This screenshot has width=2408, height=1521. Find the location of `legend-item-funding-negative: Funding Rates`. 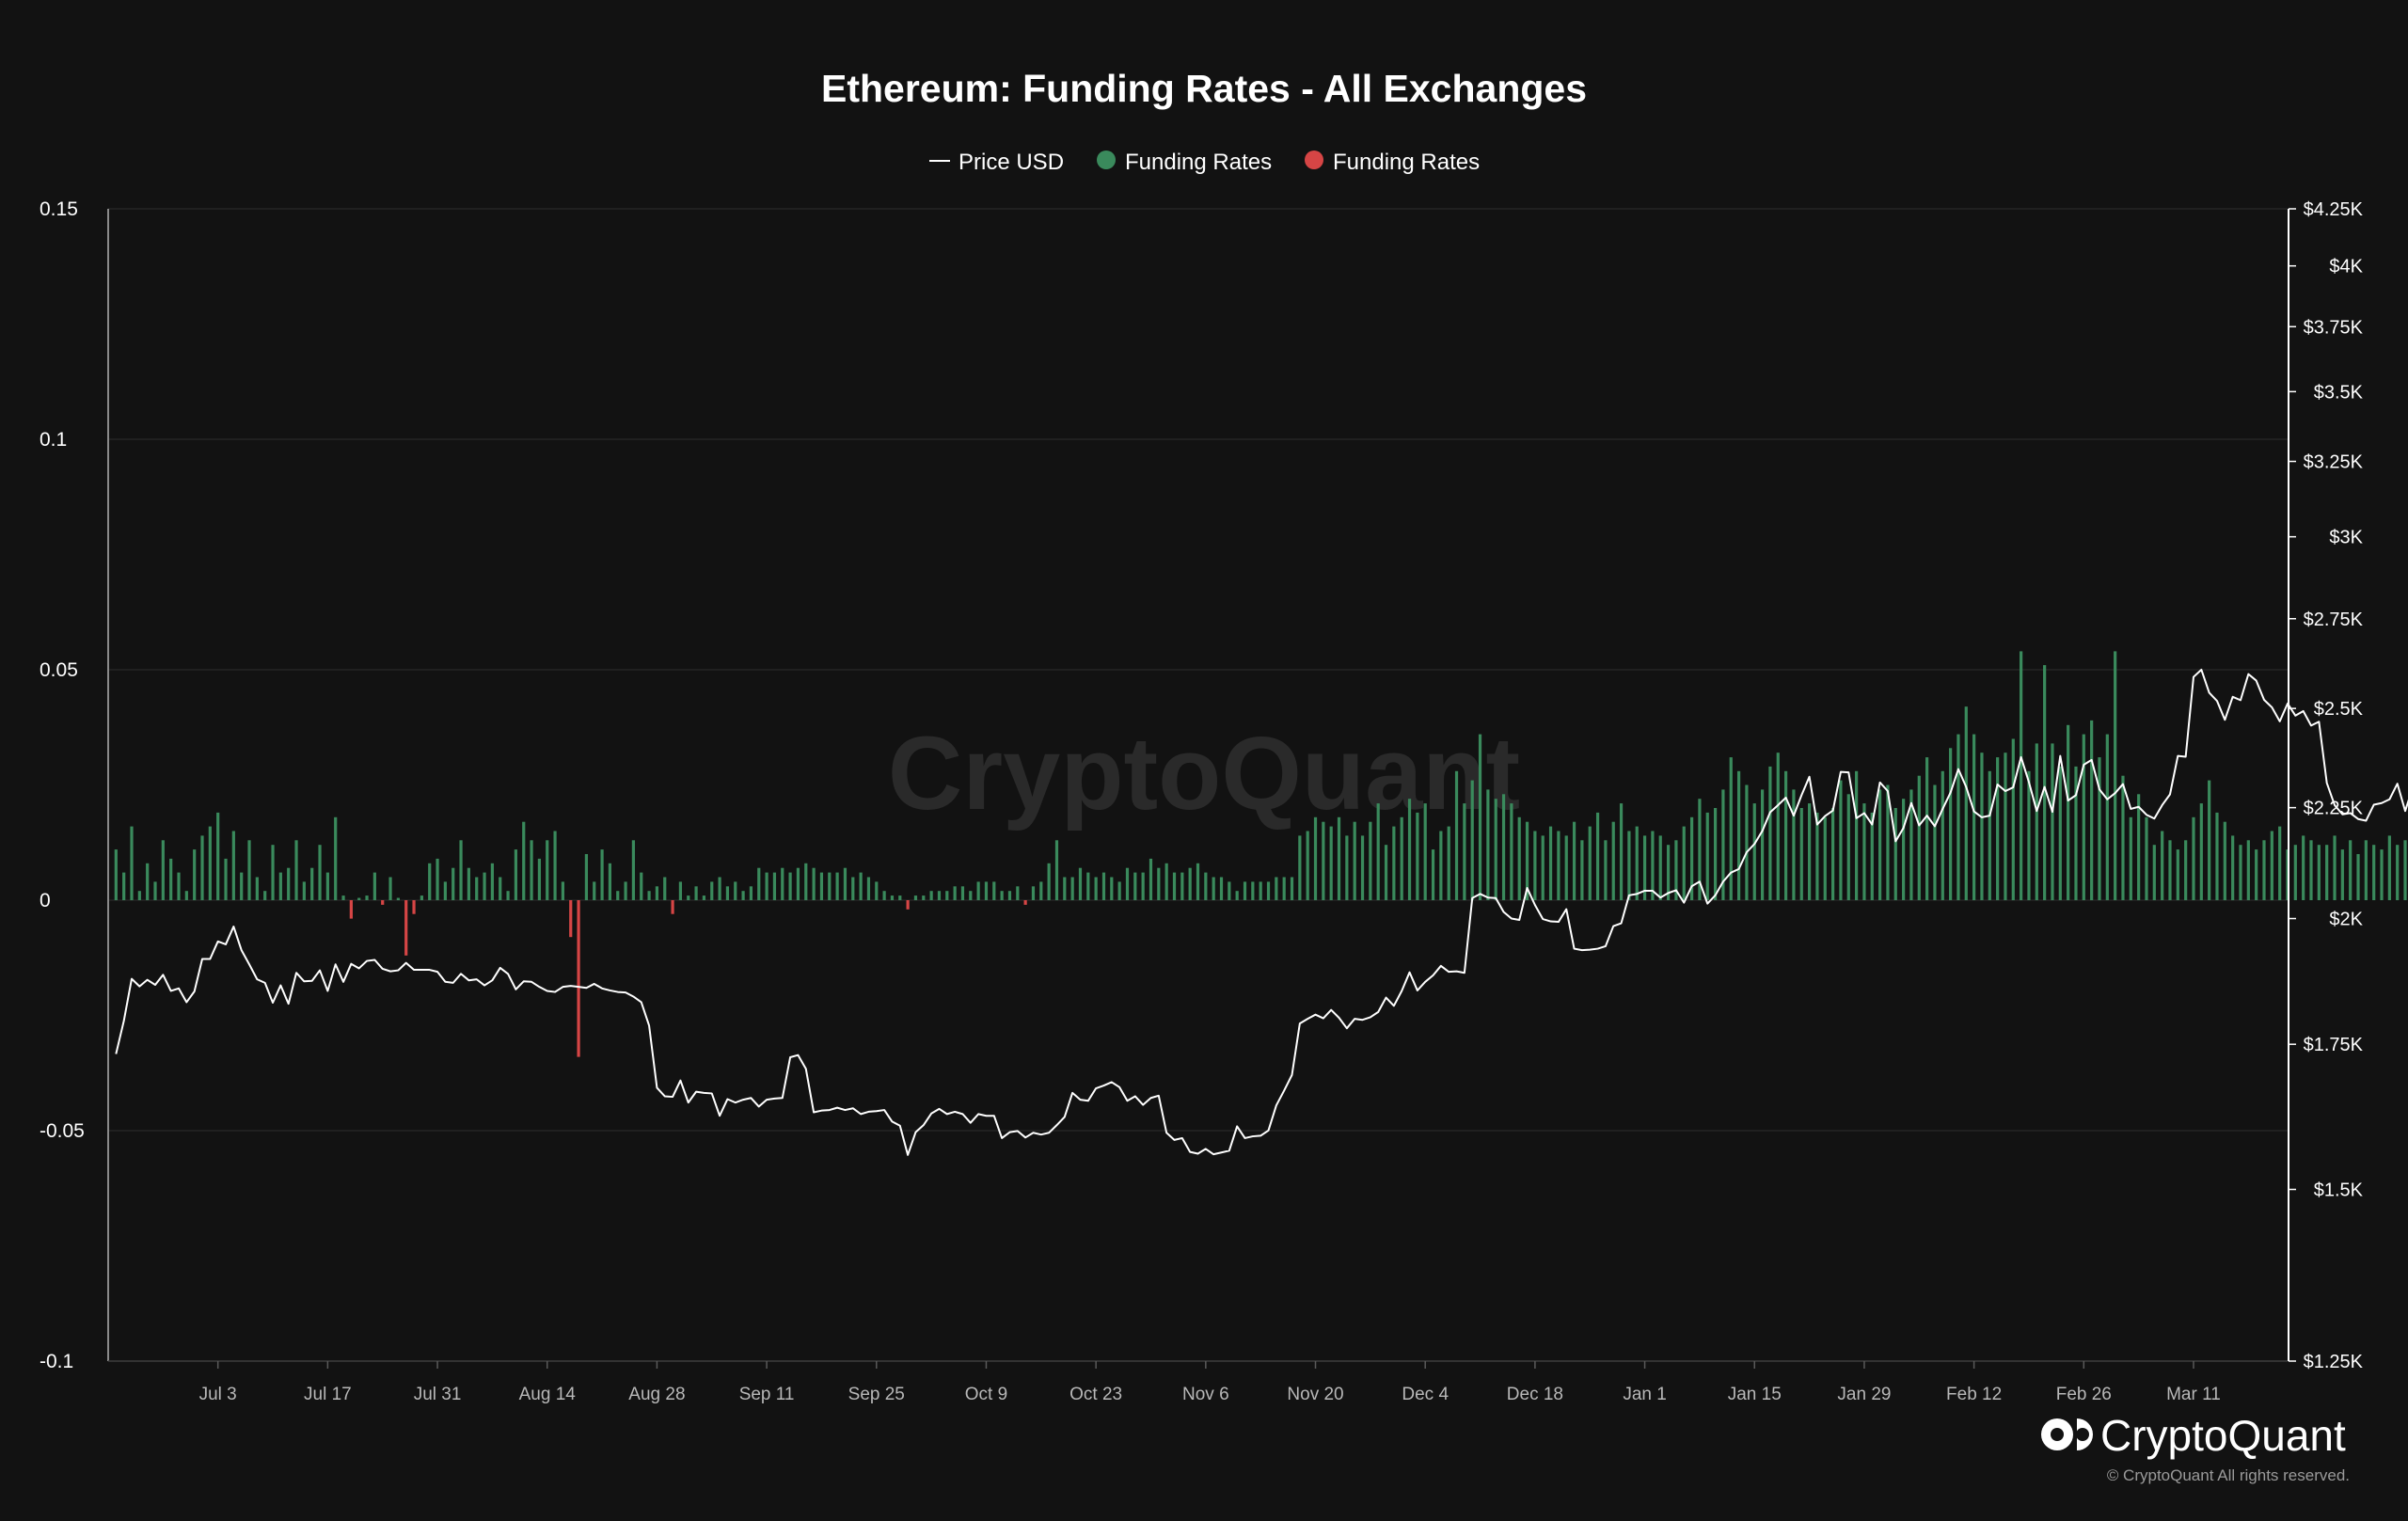

legend-item-funding-negative: Funding Rates is located at coordinates (1393, 162).